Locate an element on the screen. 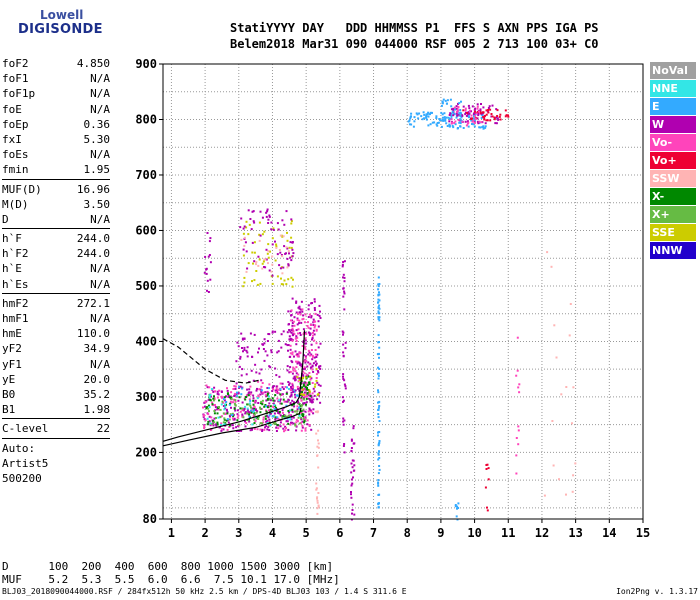 The image size is (700, 600). param-row: yE 20.0 is located at coordinates (56, 379).